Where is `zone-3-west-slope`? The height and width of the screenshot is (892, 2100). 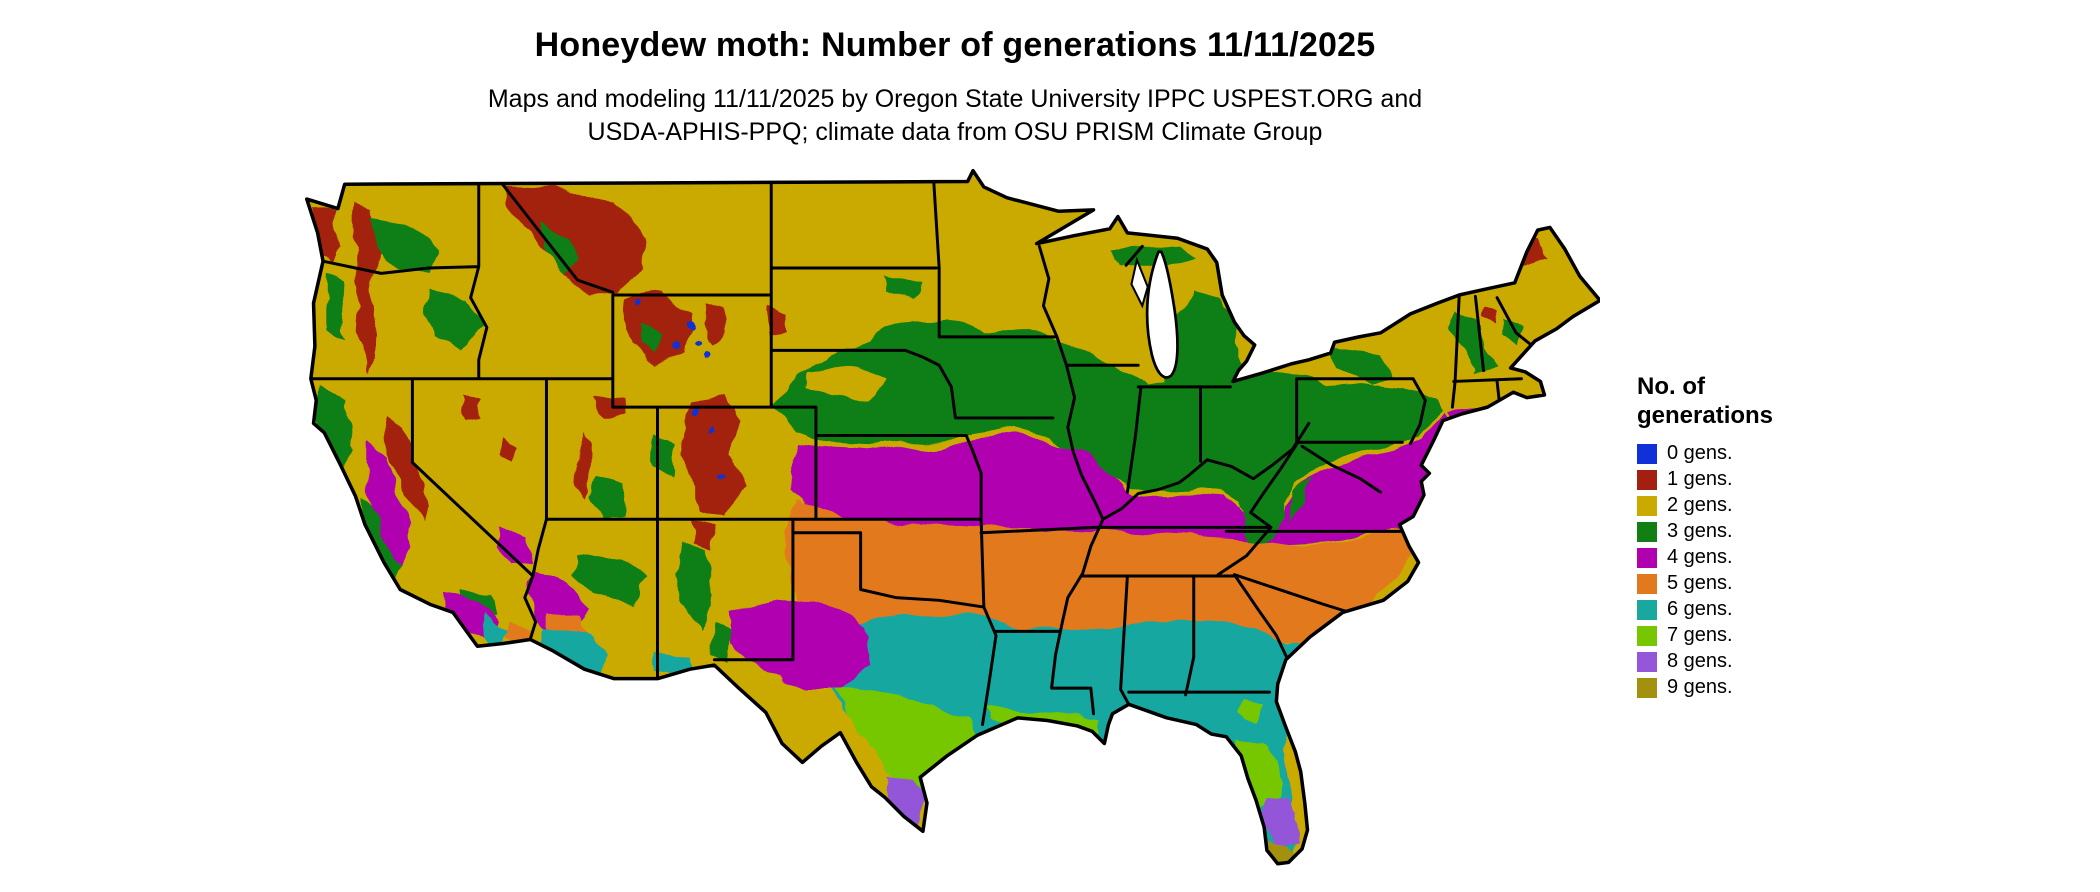 zone-3-west-slope is located at coordinates (665, 456).